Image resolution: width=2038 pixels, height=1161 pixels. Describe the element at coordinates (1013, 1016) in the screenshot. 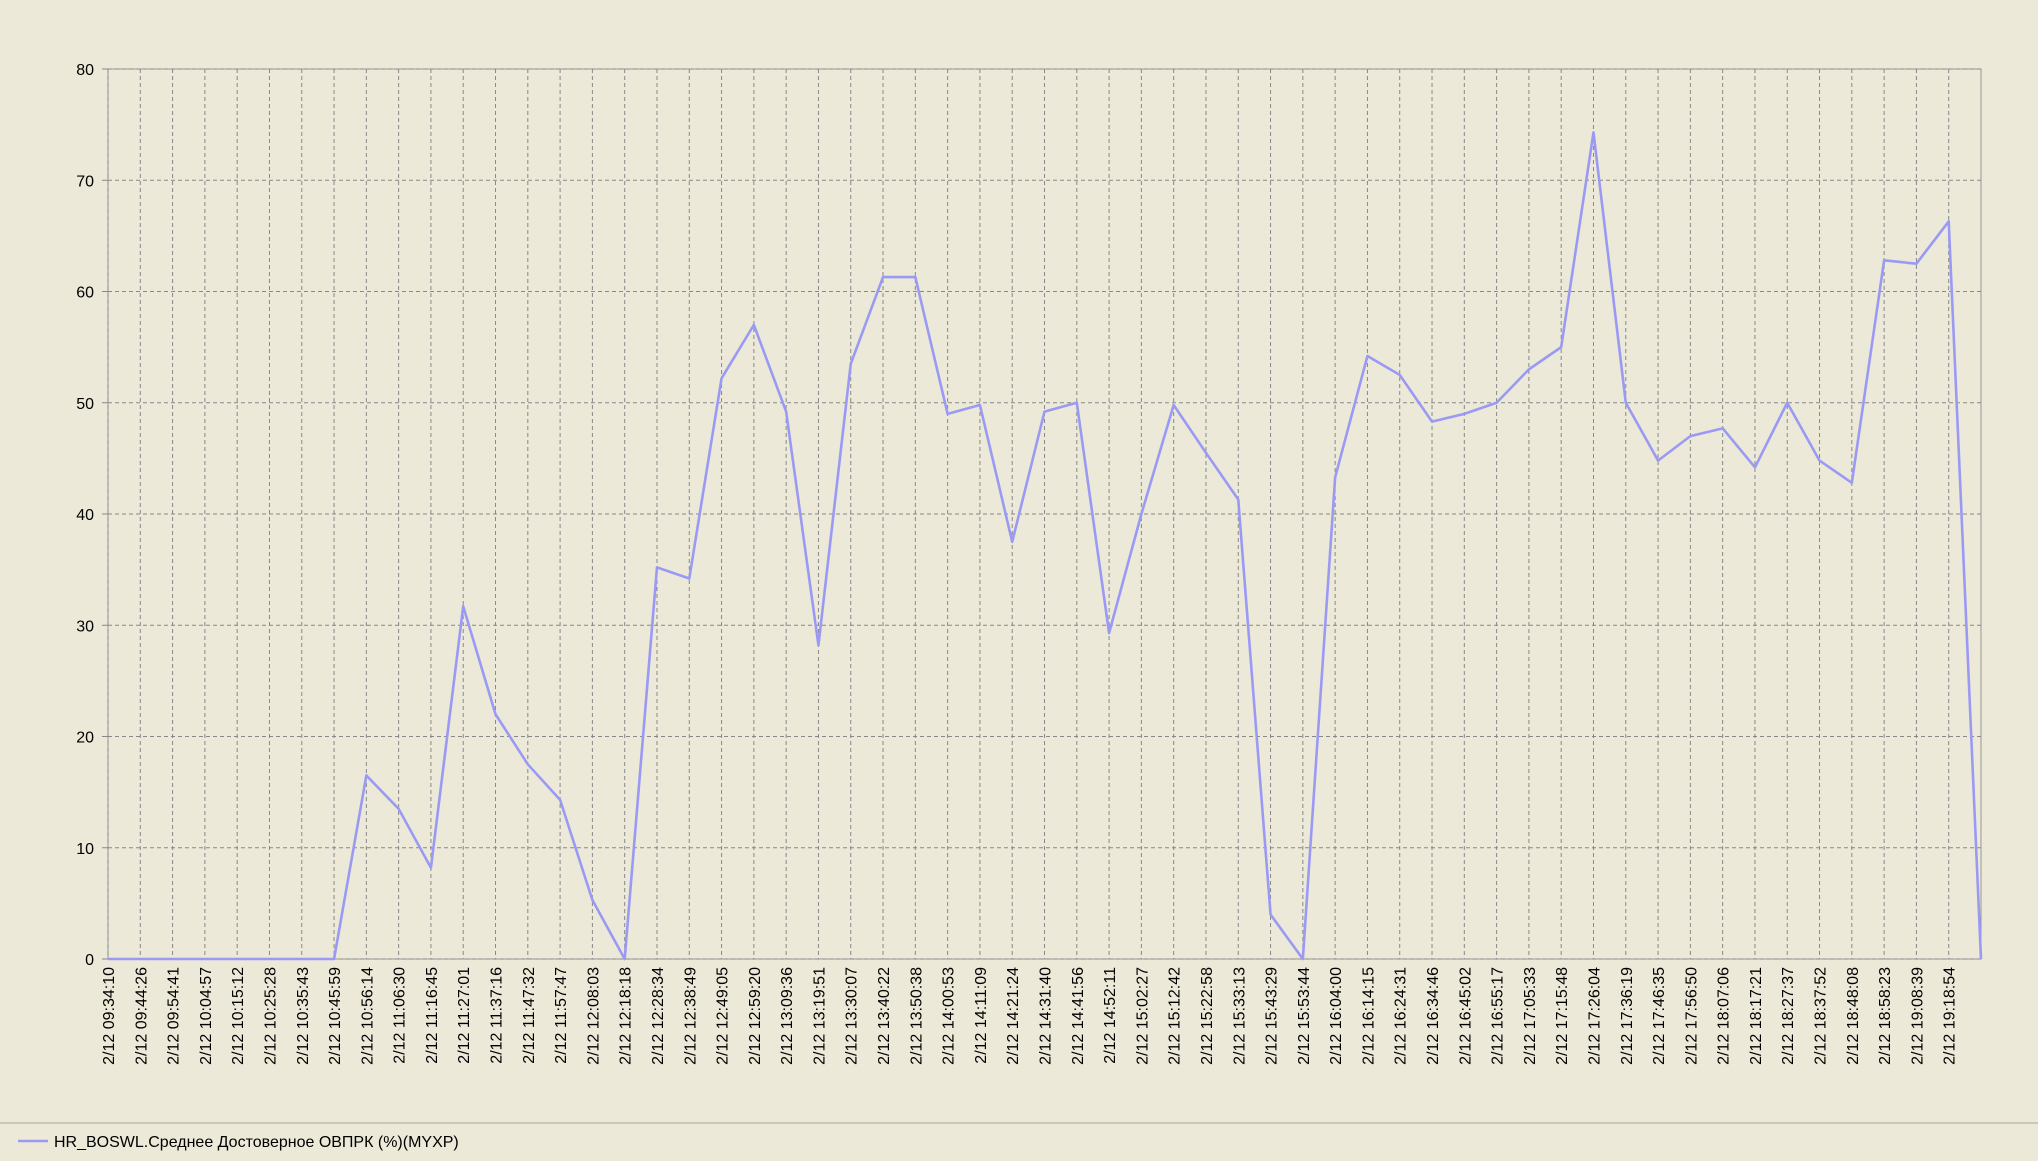

I see `x-tick-label: 2/12 14:21:24` at that location.